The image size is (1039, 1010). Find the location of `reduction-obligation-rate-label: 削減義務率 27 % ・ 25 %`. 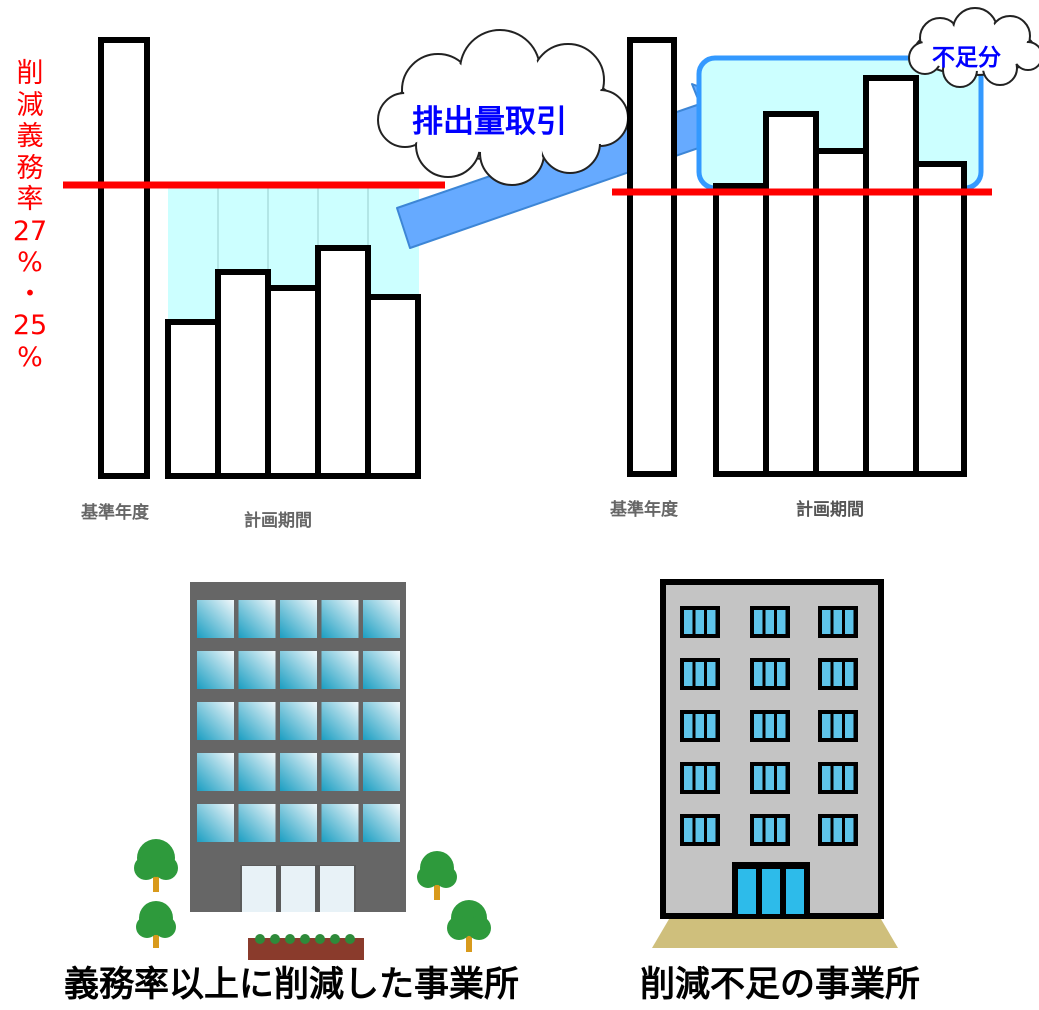

reduction-obligation-rate-label: 削減義務率 27 % ・ 25 % is located at coordinates (30, 215).